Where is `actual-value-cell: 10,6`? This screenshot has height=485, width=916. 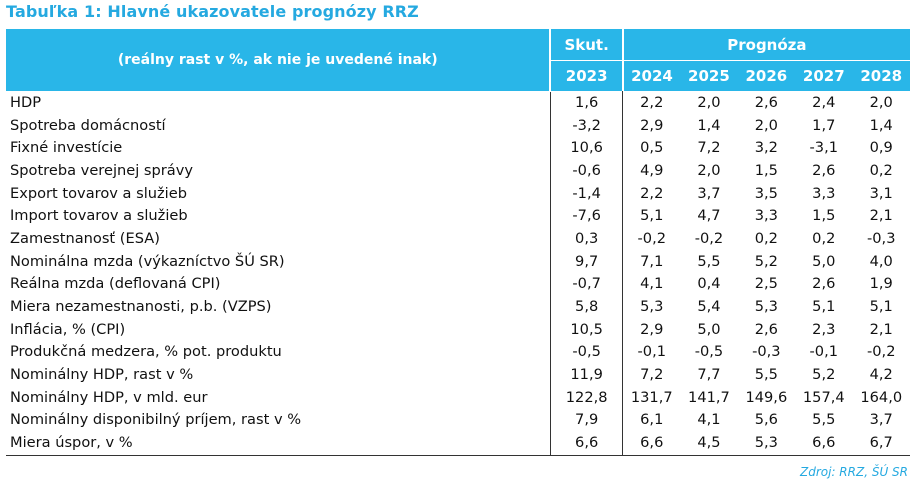 actual-value-cell: 10,6 is located at coordinates (586, 148).